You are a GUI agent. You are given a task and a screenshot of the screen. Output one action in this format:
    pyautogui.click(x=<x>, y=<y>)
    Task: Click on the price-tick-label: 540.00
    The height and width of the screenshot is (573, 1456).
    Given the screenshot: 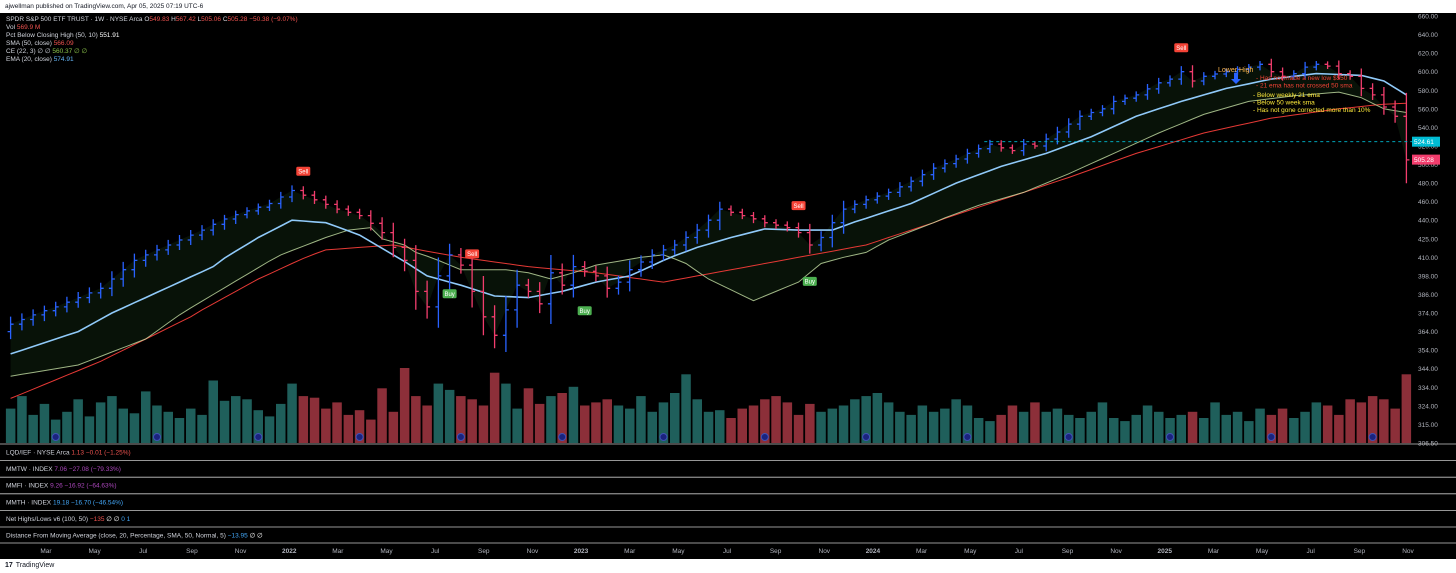 What is the action you would take?
    pyautogui.click(x=1428, y=128)
    